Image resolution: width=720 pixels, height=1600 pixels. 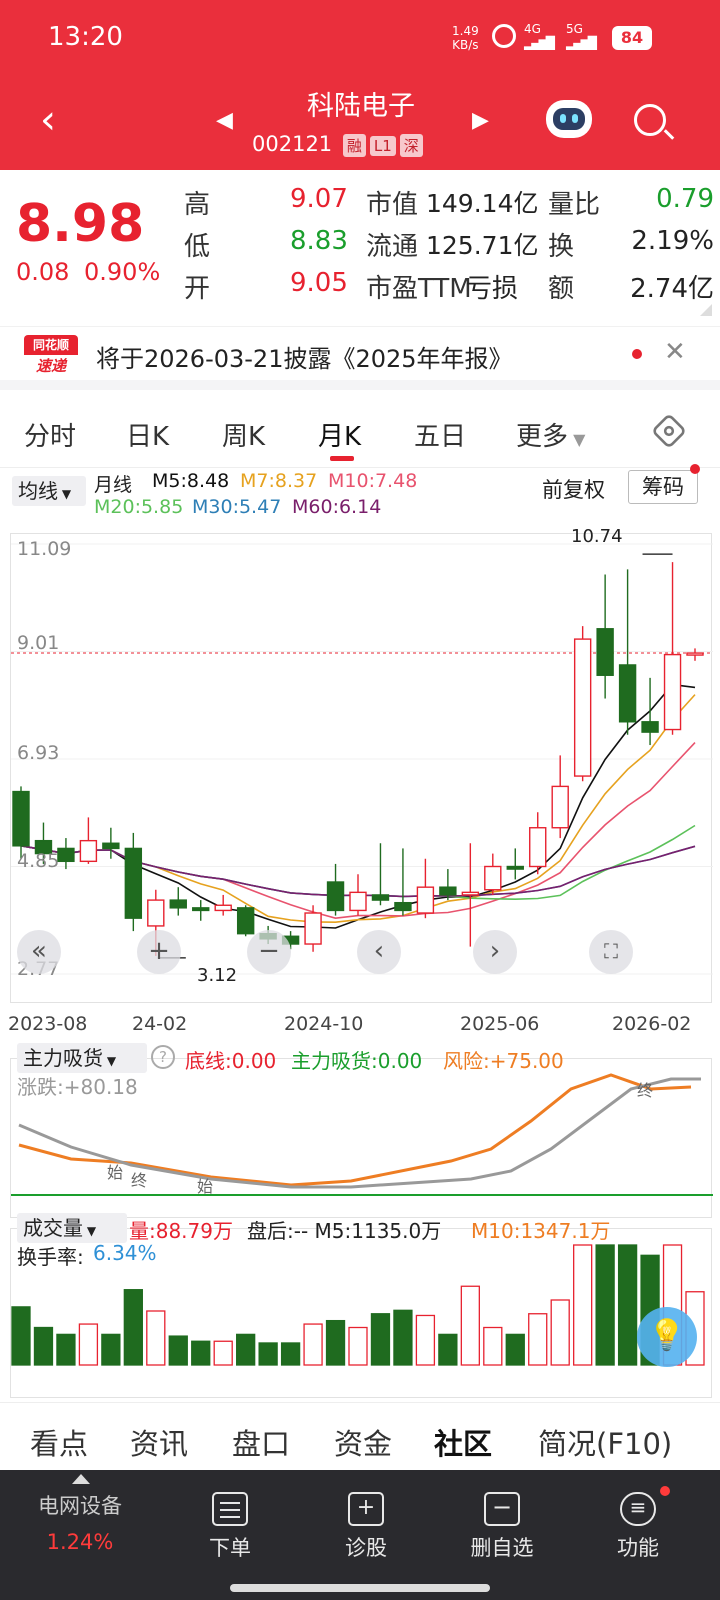 I want to click on nav-order: 下单, so click(x=230, y=1527).